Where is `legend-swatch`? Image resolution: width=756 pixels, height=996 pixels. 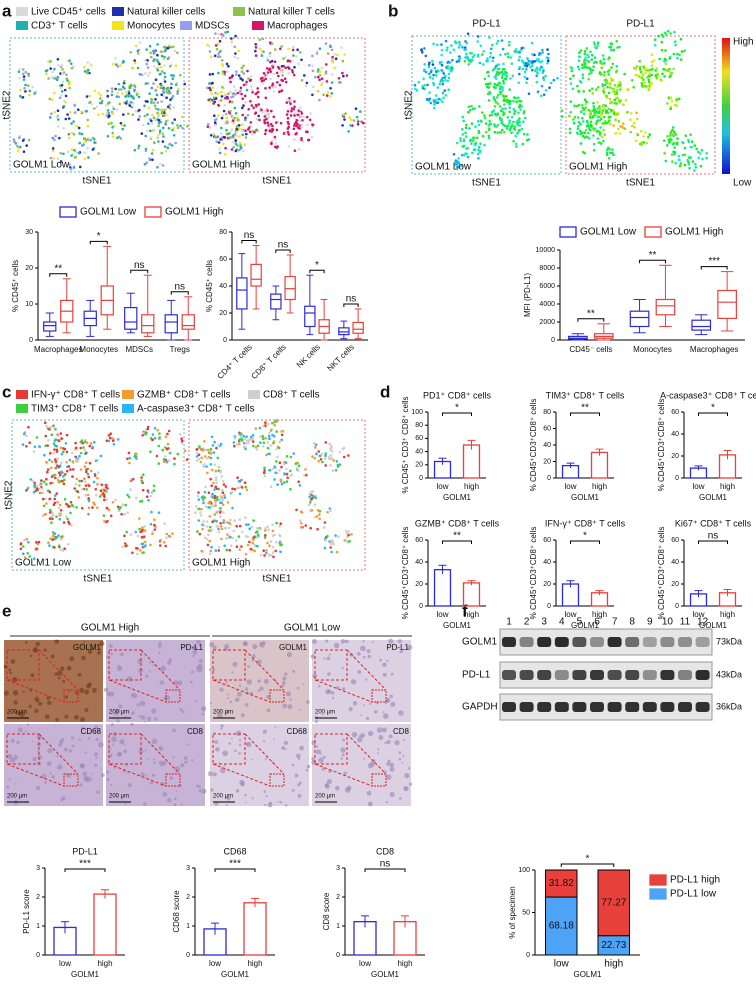
legend-swatch is located at coordinates (653, 232).